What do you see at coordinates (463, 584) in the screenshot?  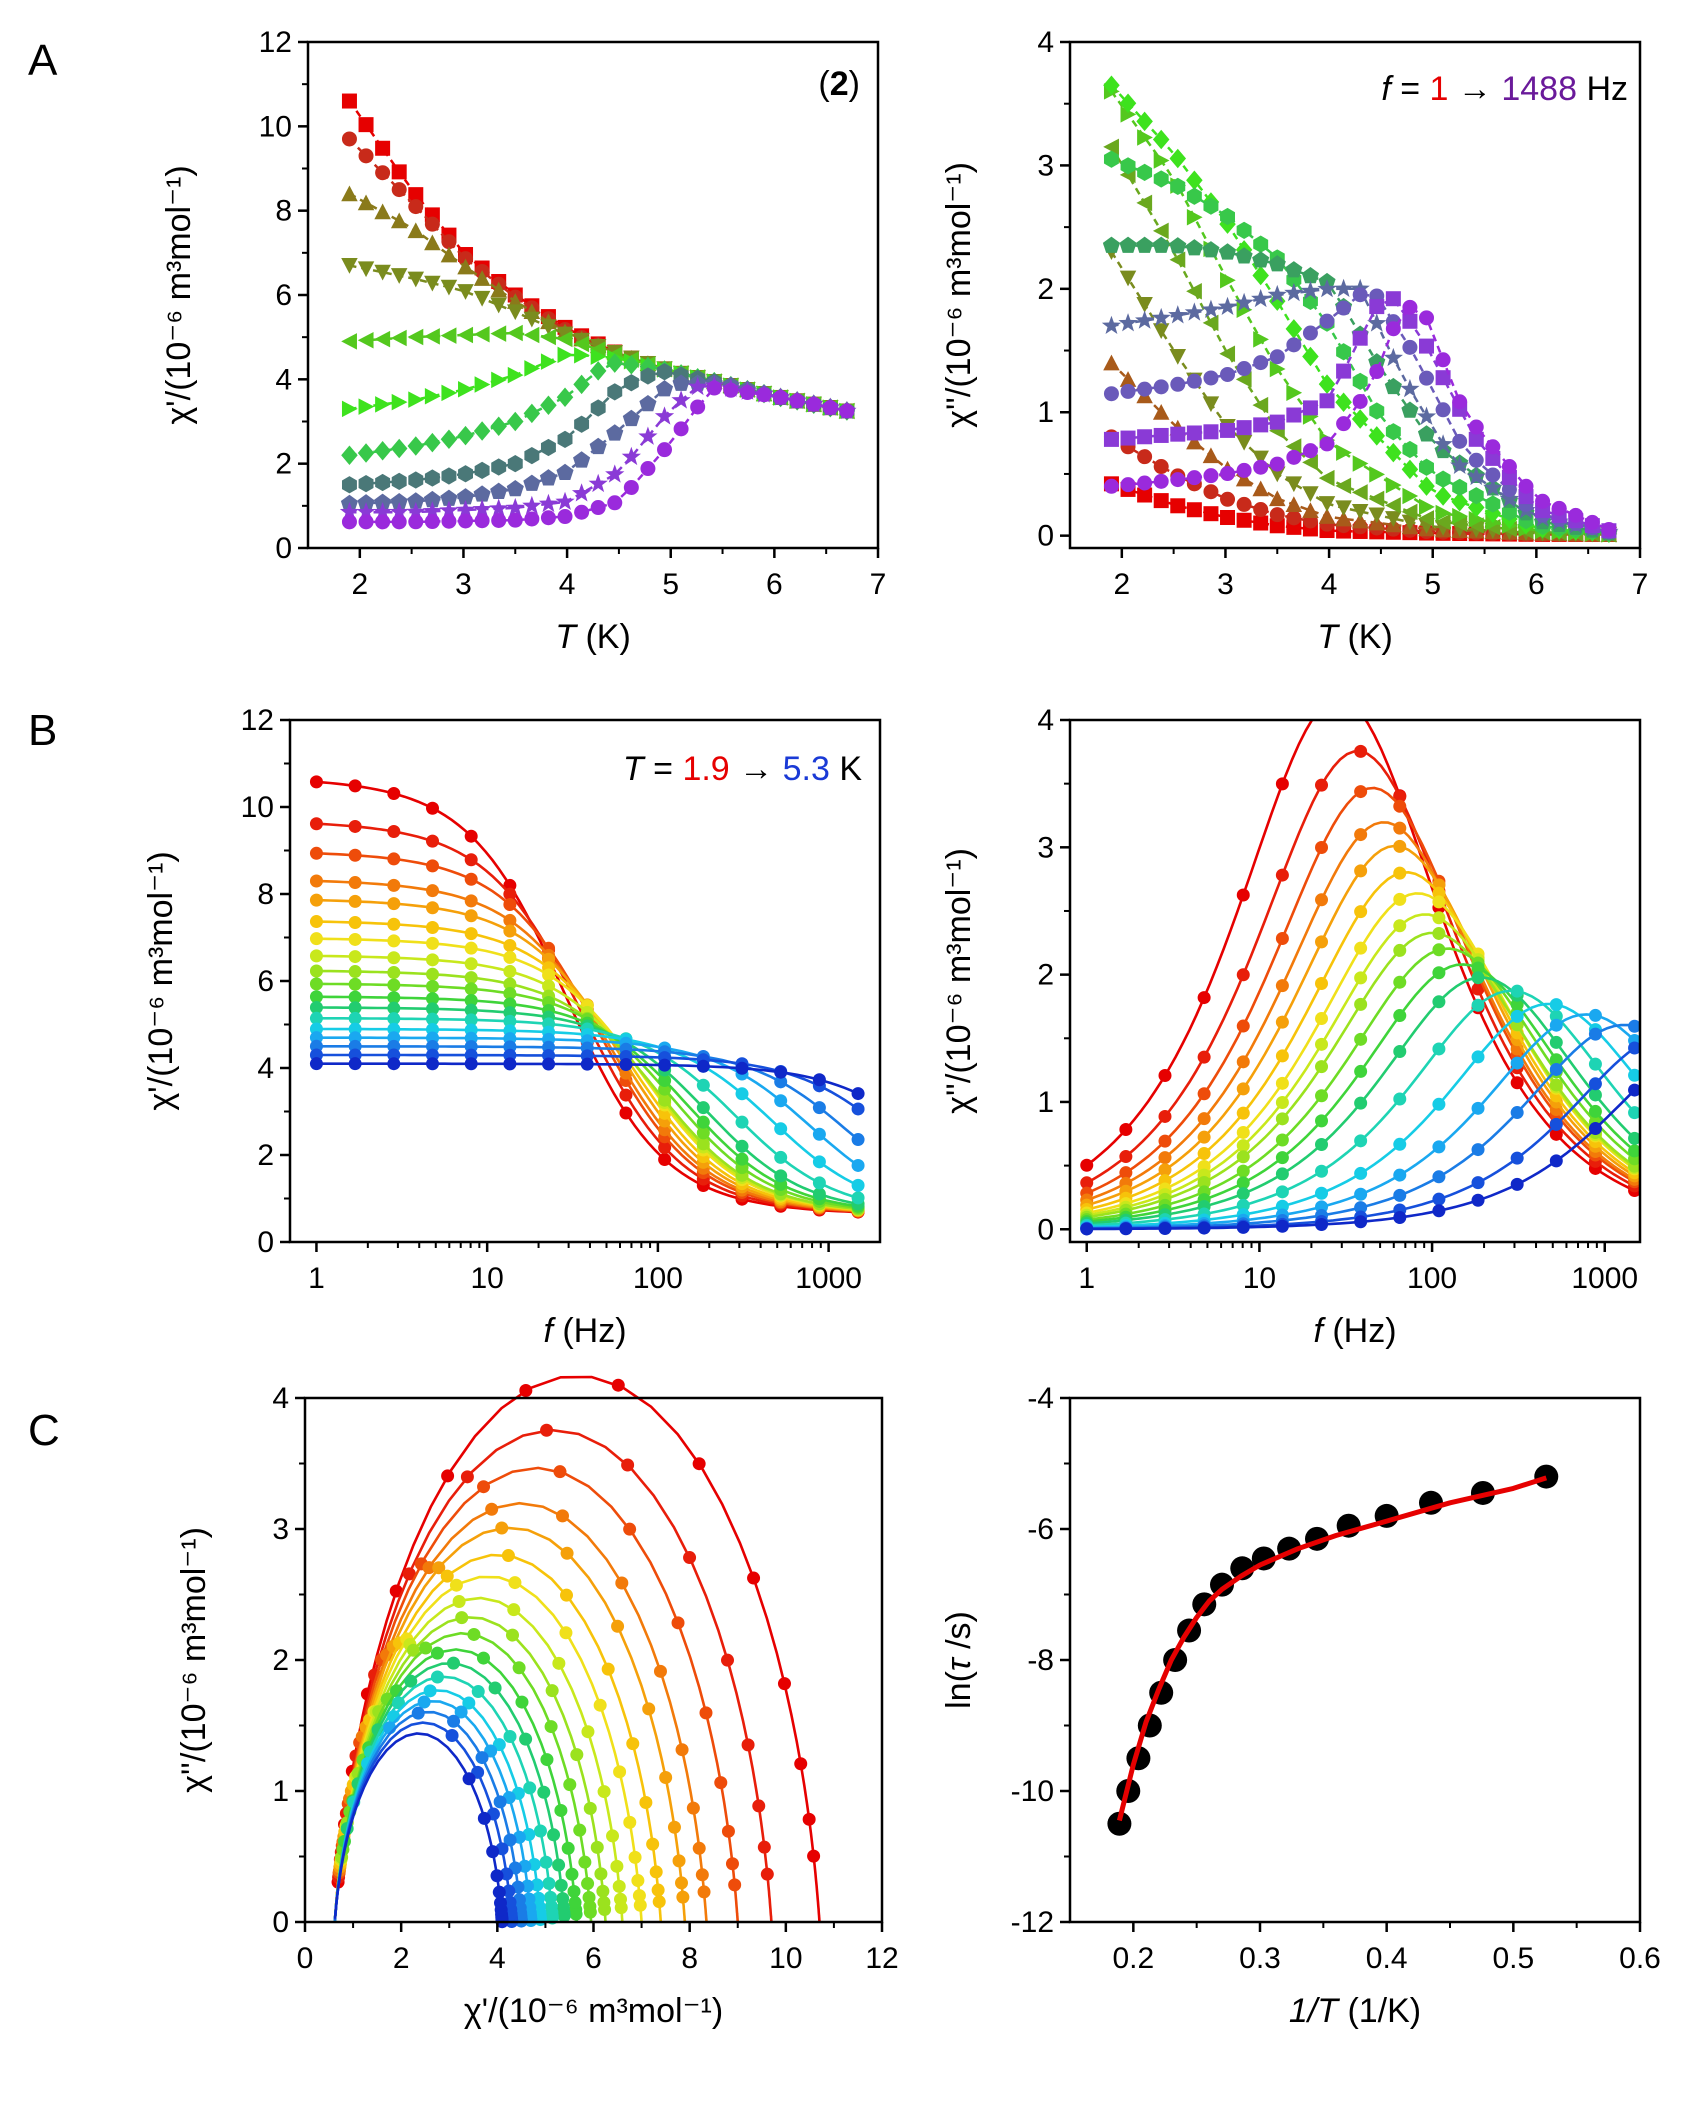 I see `x-tick-label: 3` at bounding box center [463, 584].